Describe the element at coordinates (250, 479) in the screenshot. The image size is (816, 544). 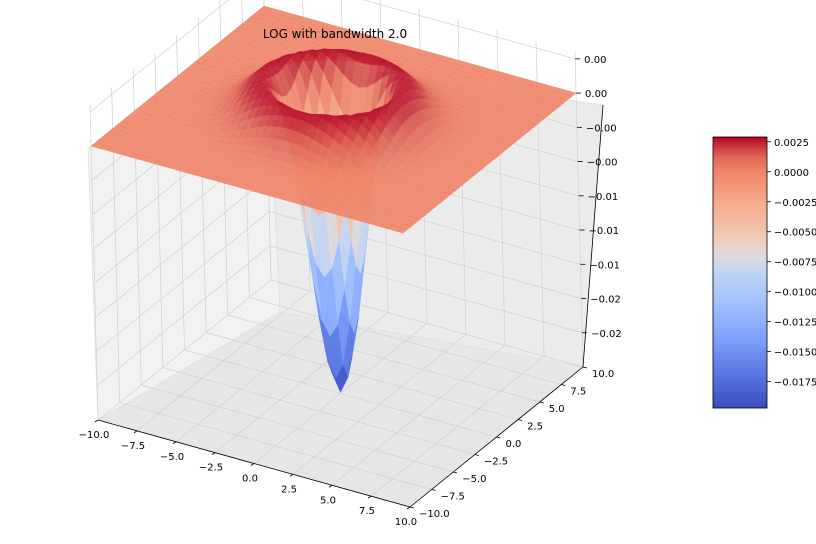
I see `x-tick-label: 0.0` at that location.